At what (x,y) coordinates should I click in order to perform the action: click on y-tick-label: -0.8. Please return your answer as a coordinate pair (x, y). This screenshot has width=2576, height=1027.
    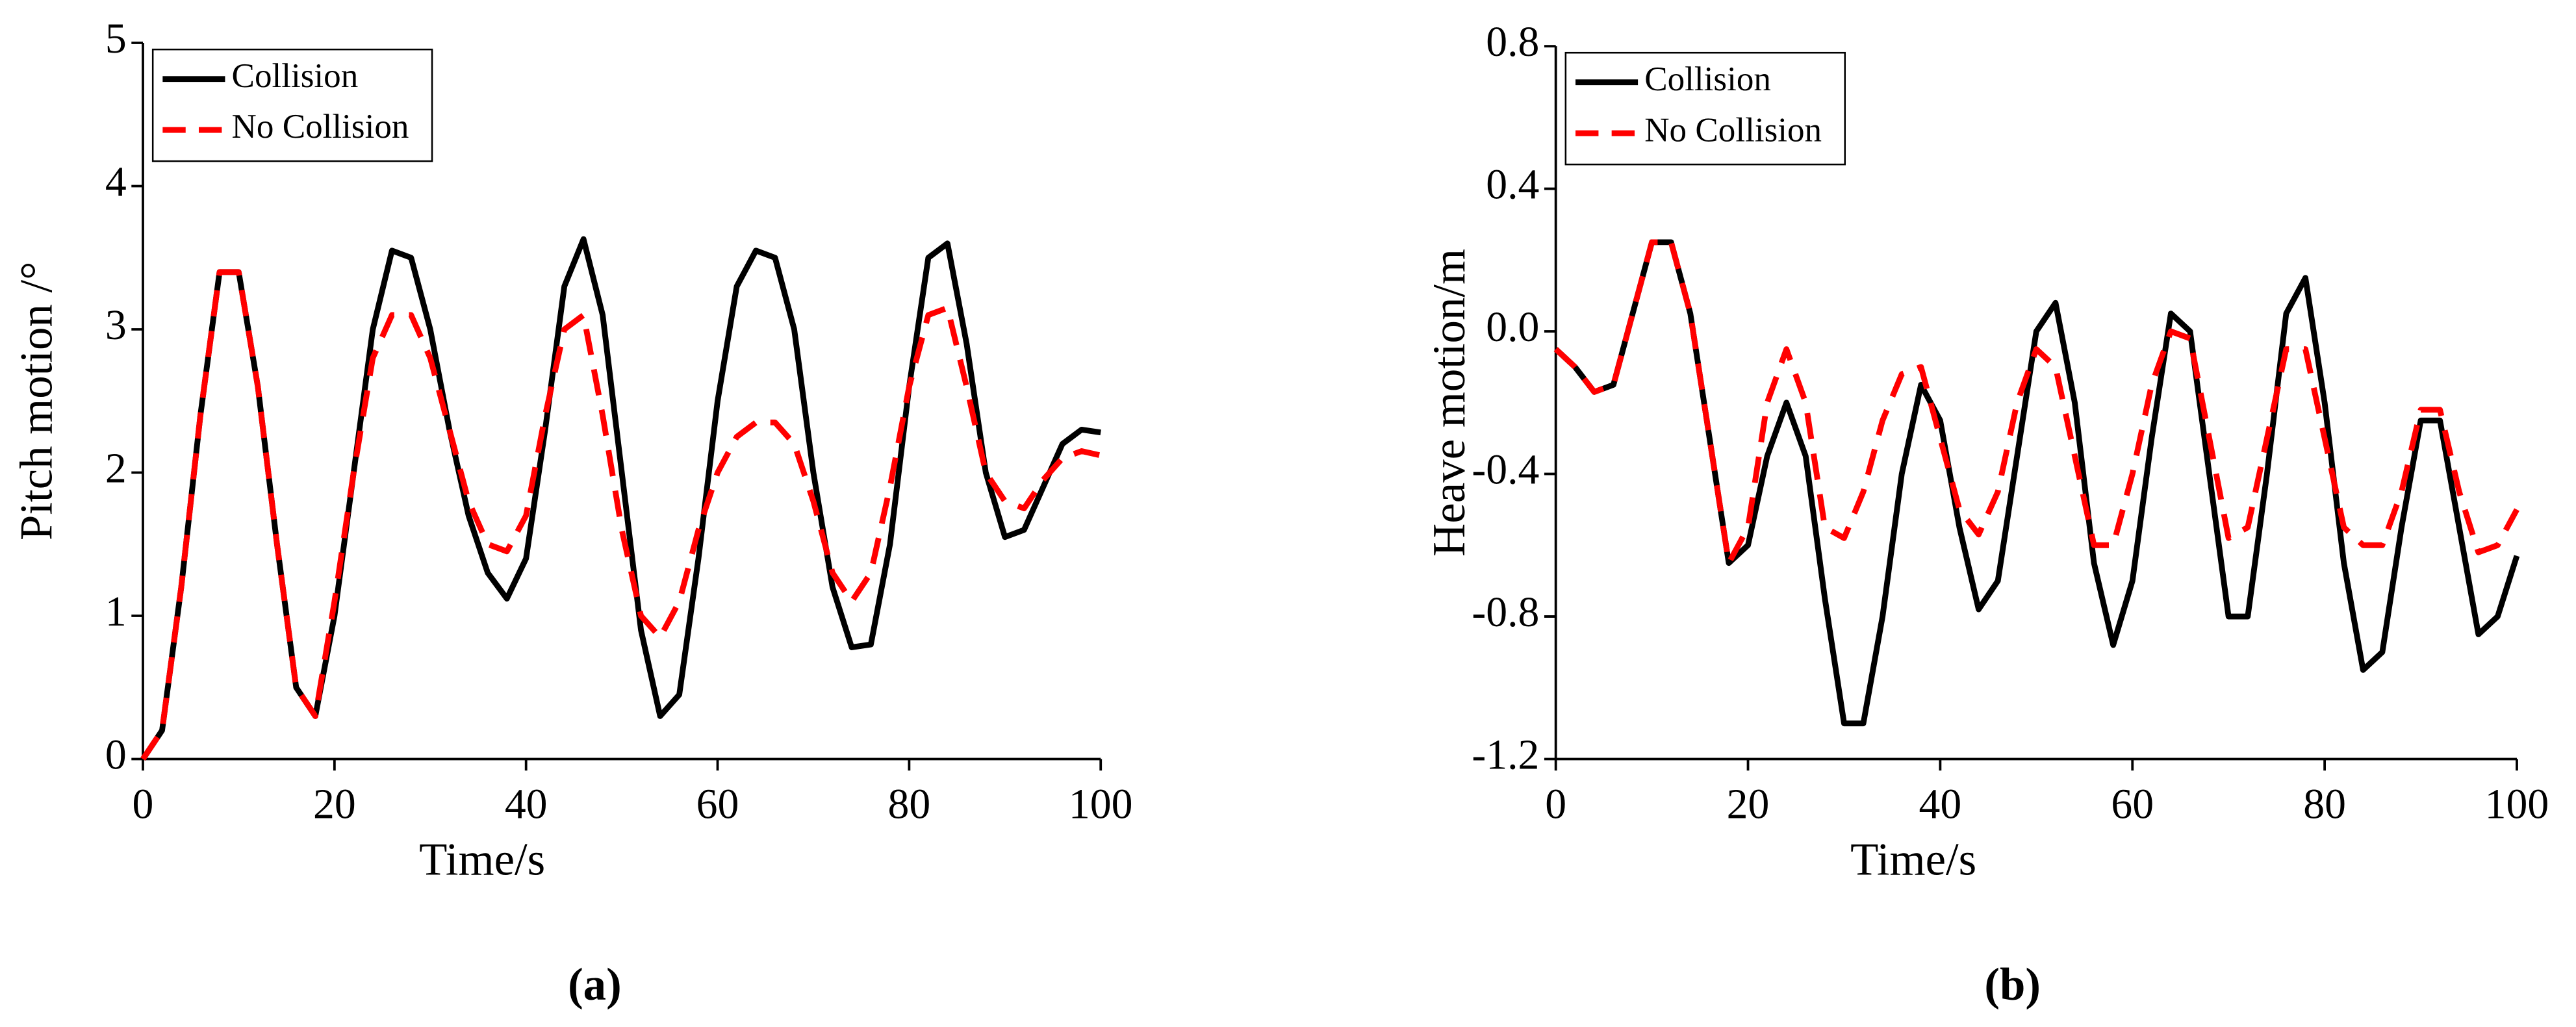
    Looking at the image, I should click on (1505, 612).